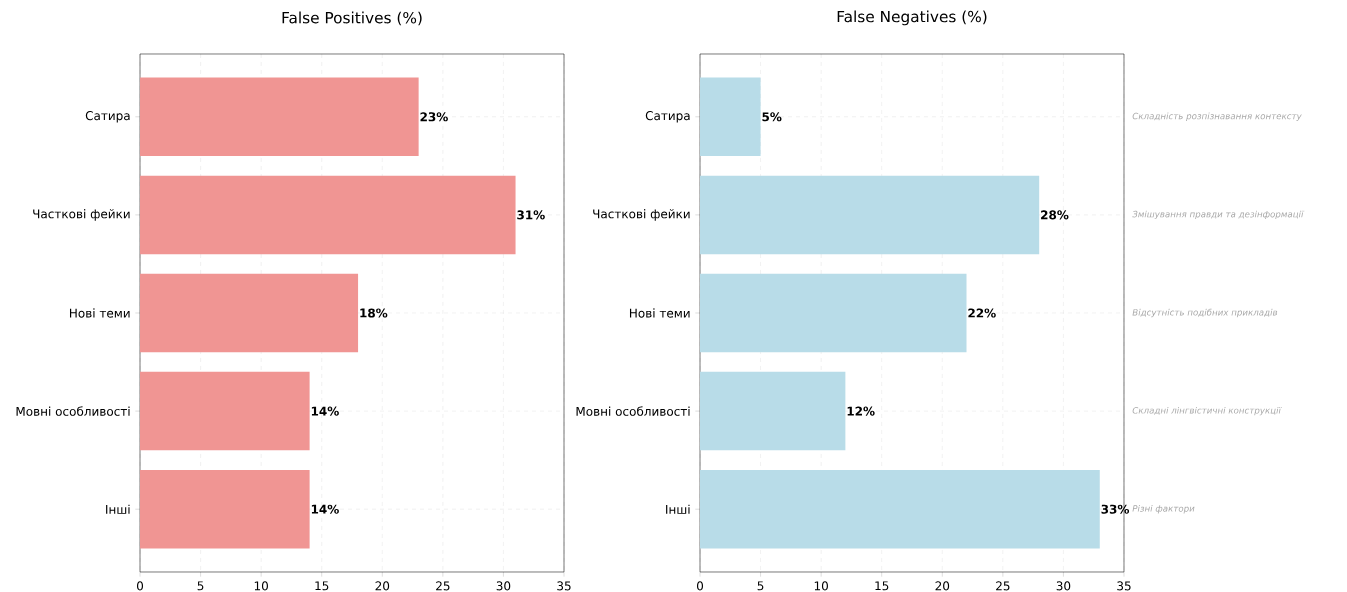 The image size is (1347, 592). I want to click on text: Складні лінгвістичні конструкції, so click(1207, 411).